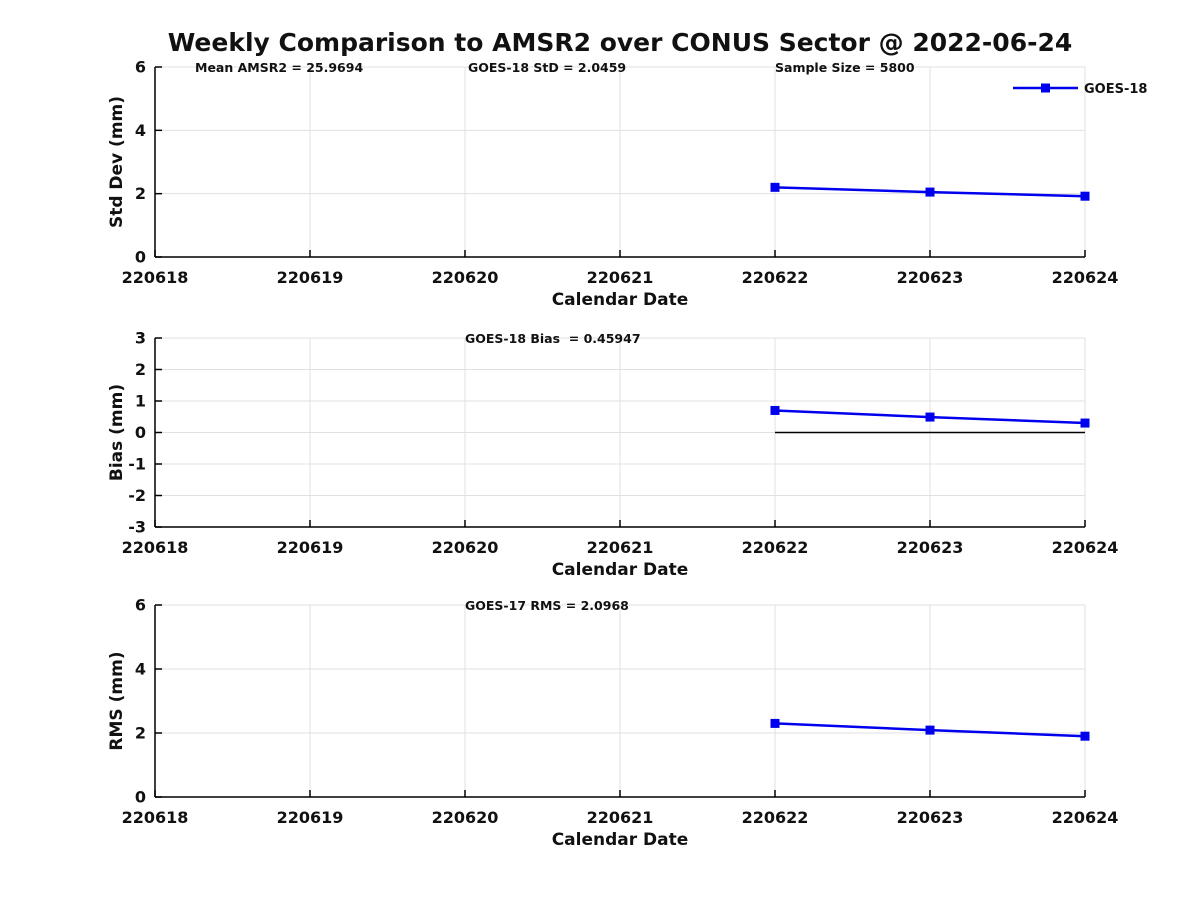 This screenshot has width=1200, height=900. Describe the element at coordinates (117, 700) in the screenshot. I see `y-axis-label: RMS (mm)` at that location.